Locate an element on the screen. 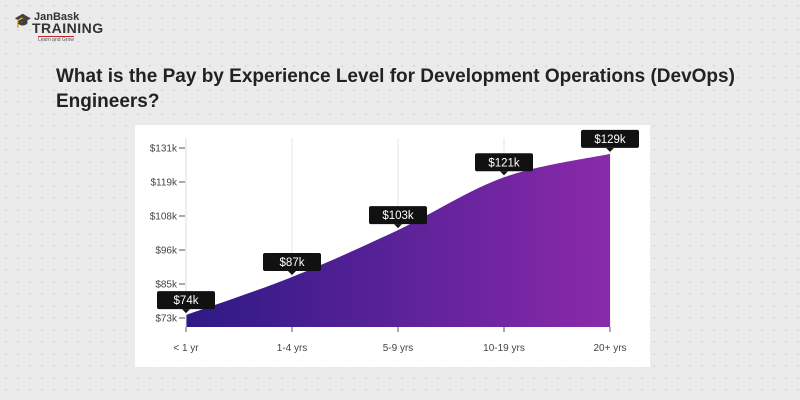 Image resolution: width=800 pixels, height=400 pixels. data-label: $87k is located at coordinates (292, 263).